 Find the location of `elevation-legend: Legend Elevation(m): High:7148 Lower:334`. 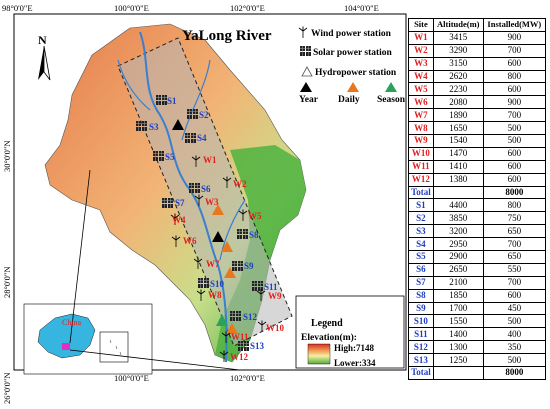

elevation-legend: Legend Elevation(m): High:7148 Lower:334 is located at coordinates (350, 332).